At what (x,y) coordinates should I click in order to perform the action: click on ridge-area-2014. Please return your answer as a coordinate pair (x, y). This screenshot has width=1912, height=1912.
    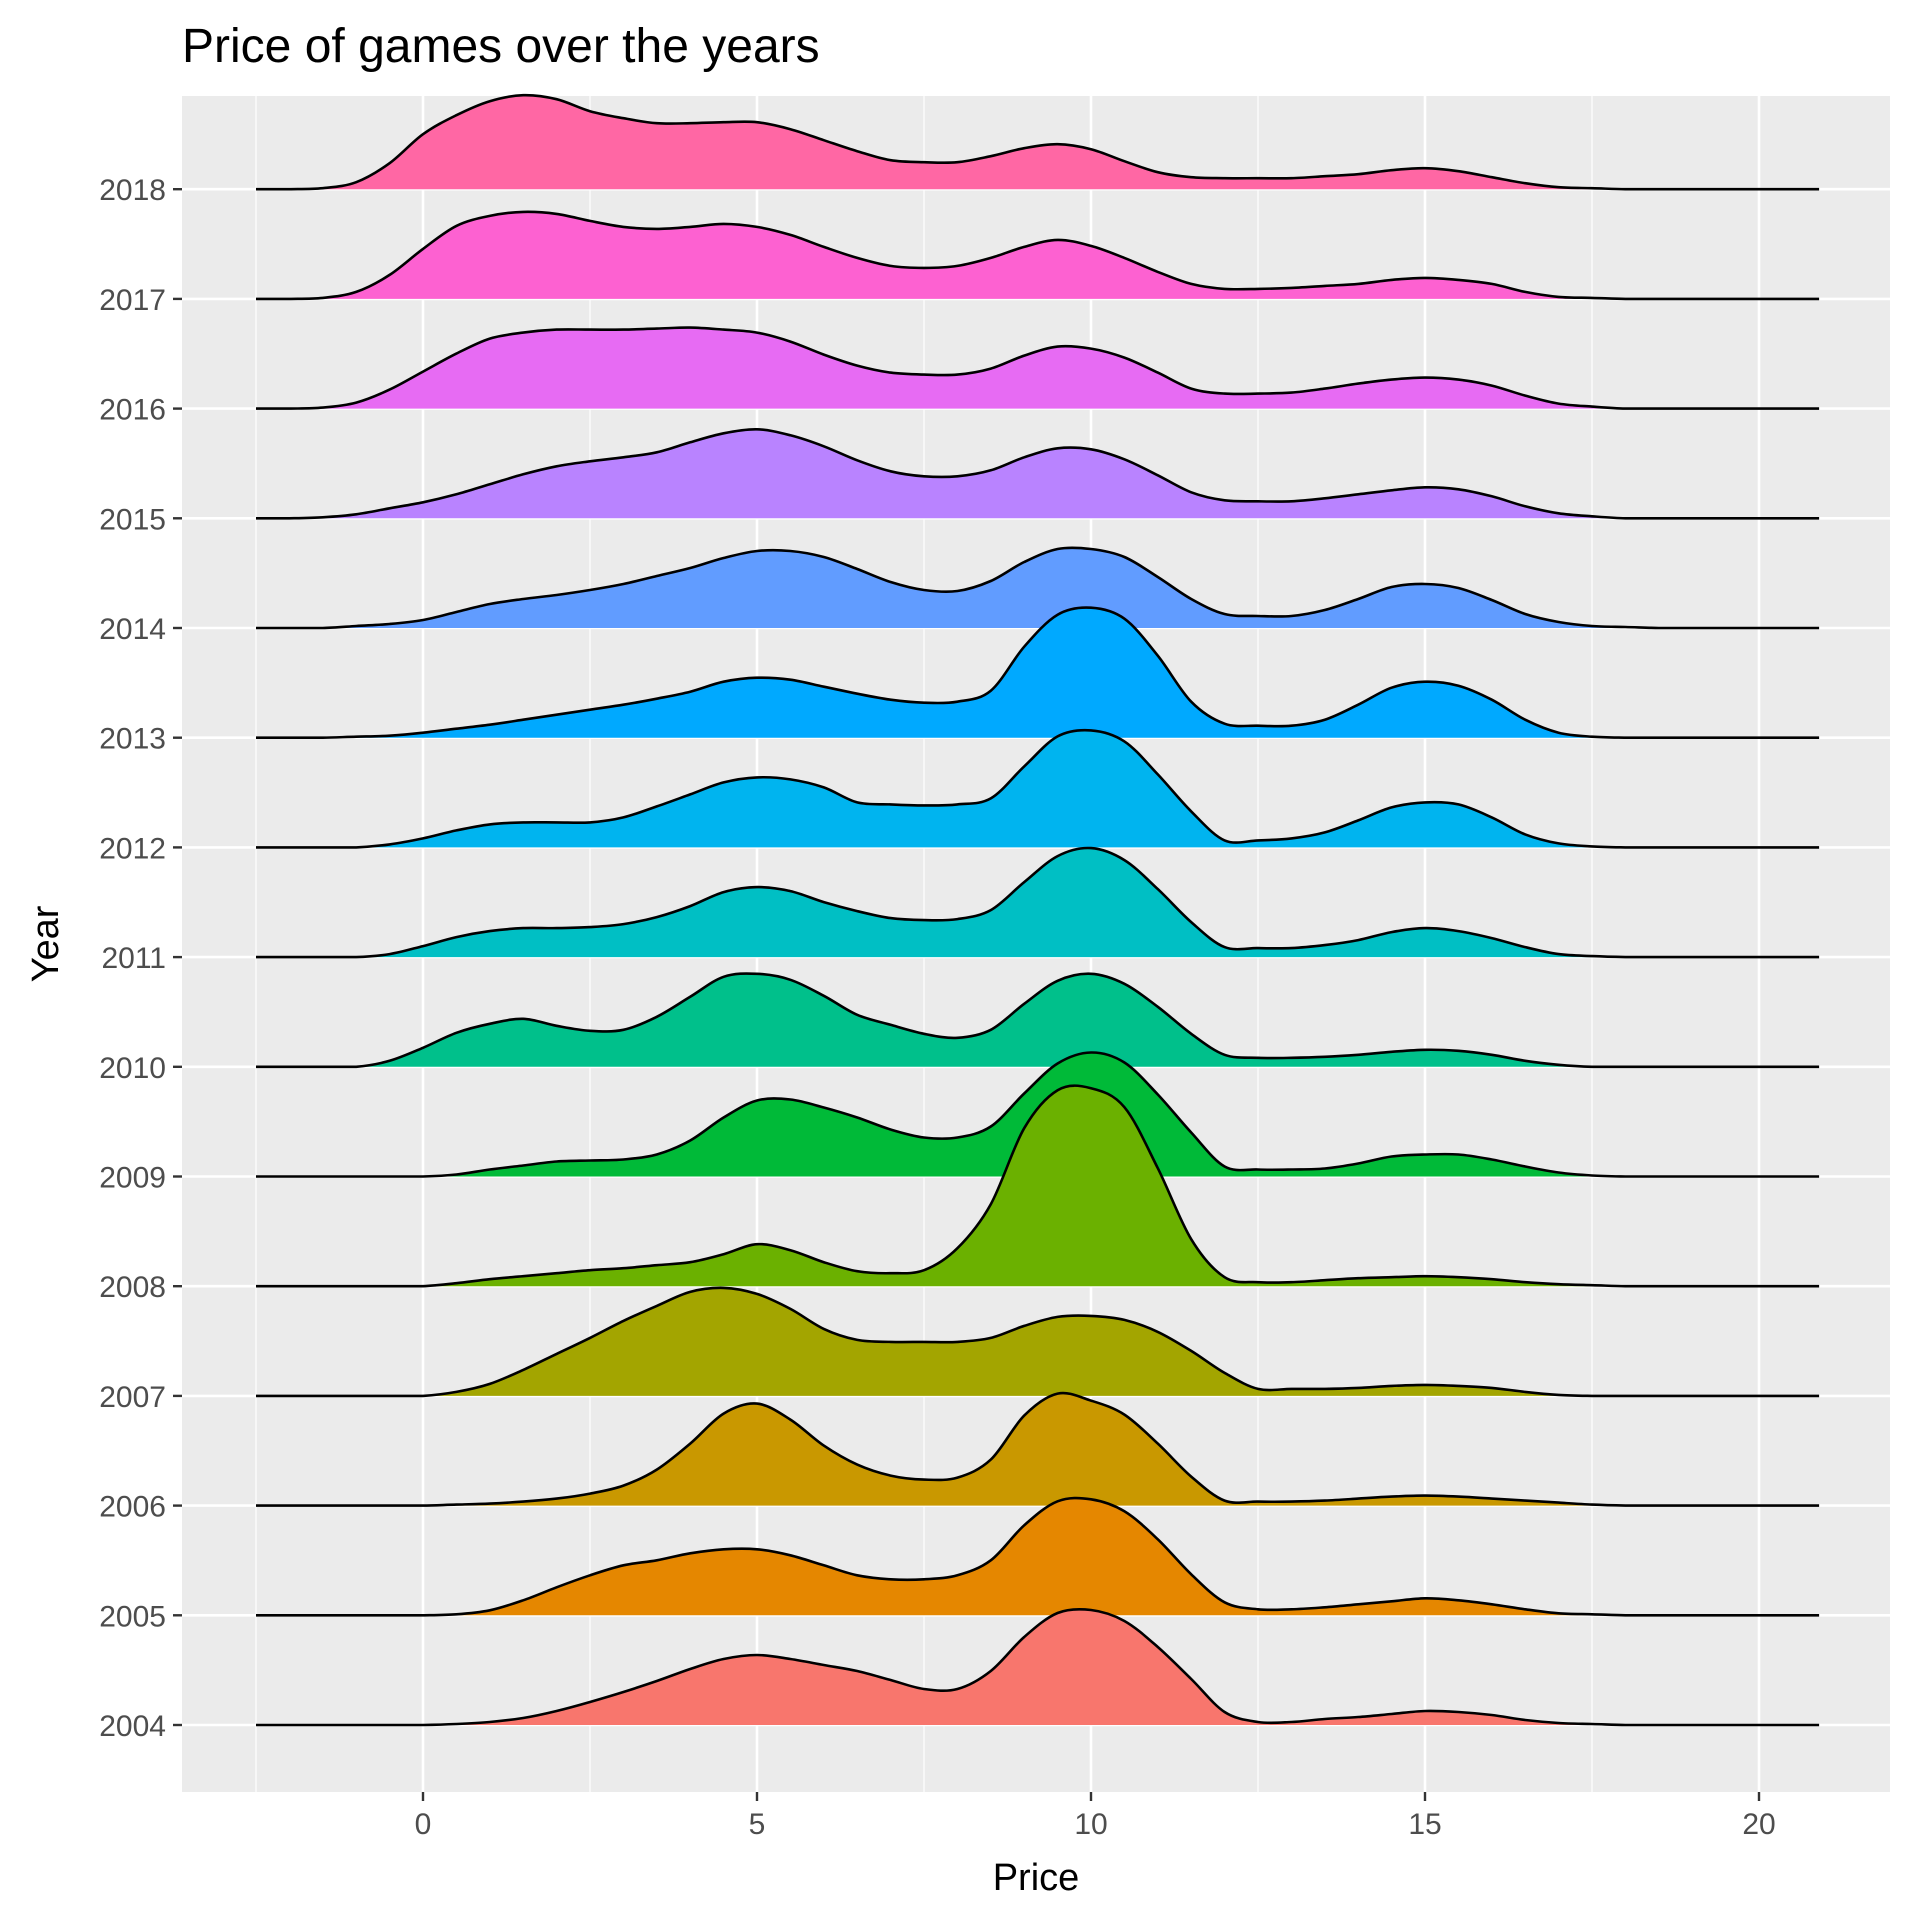
    Looking at the image, I should click on (1038, 587).